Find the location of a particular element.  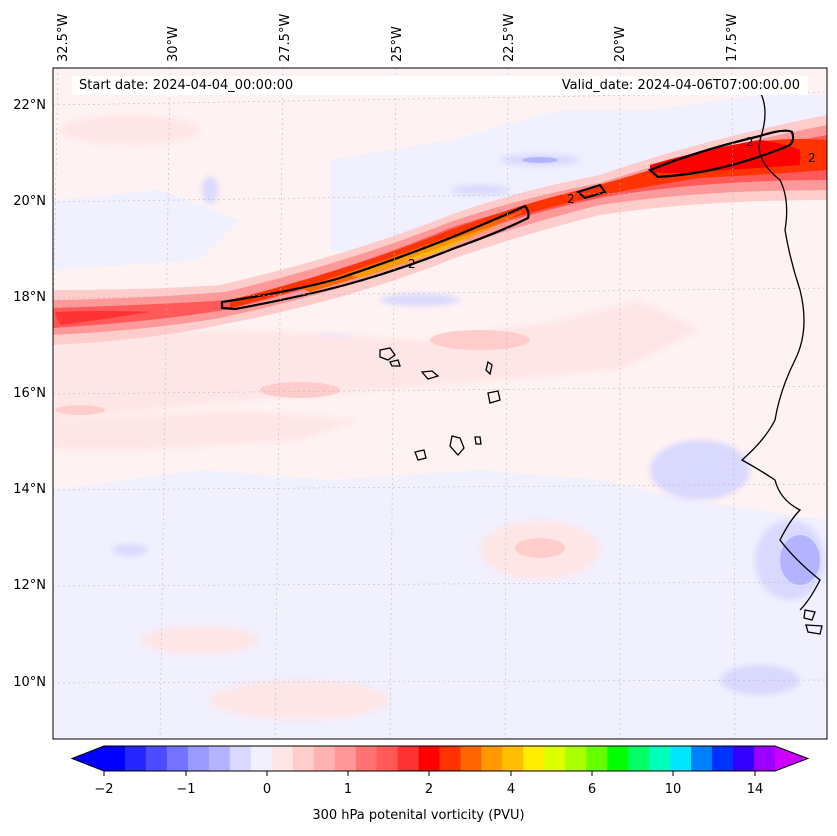

start-date: Start date: 2024-04-04_00:00:00 is located at coordinates (186, 85).